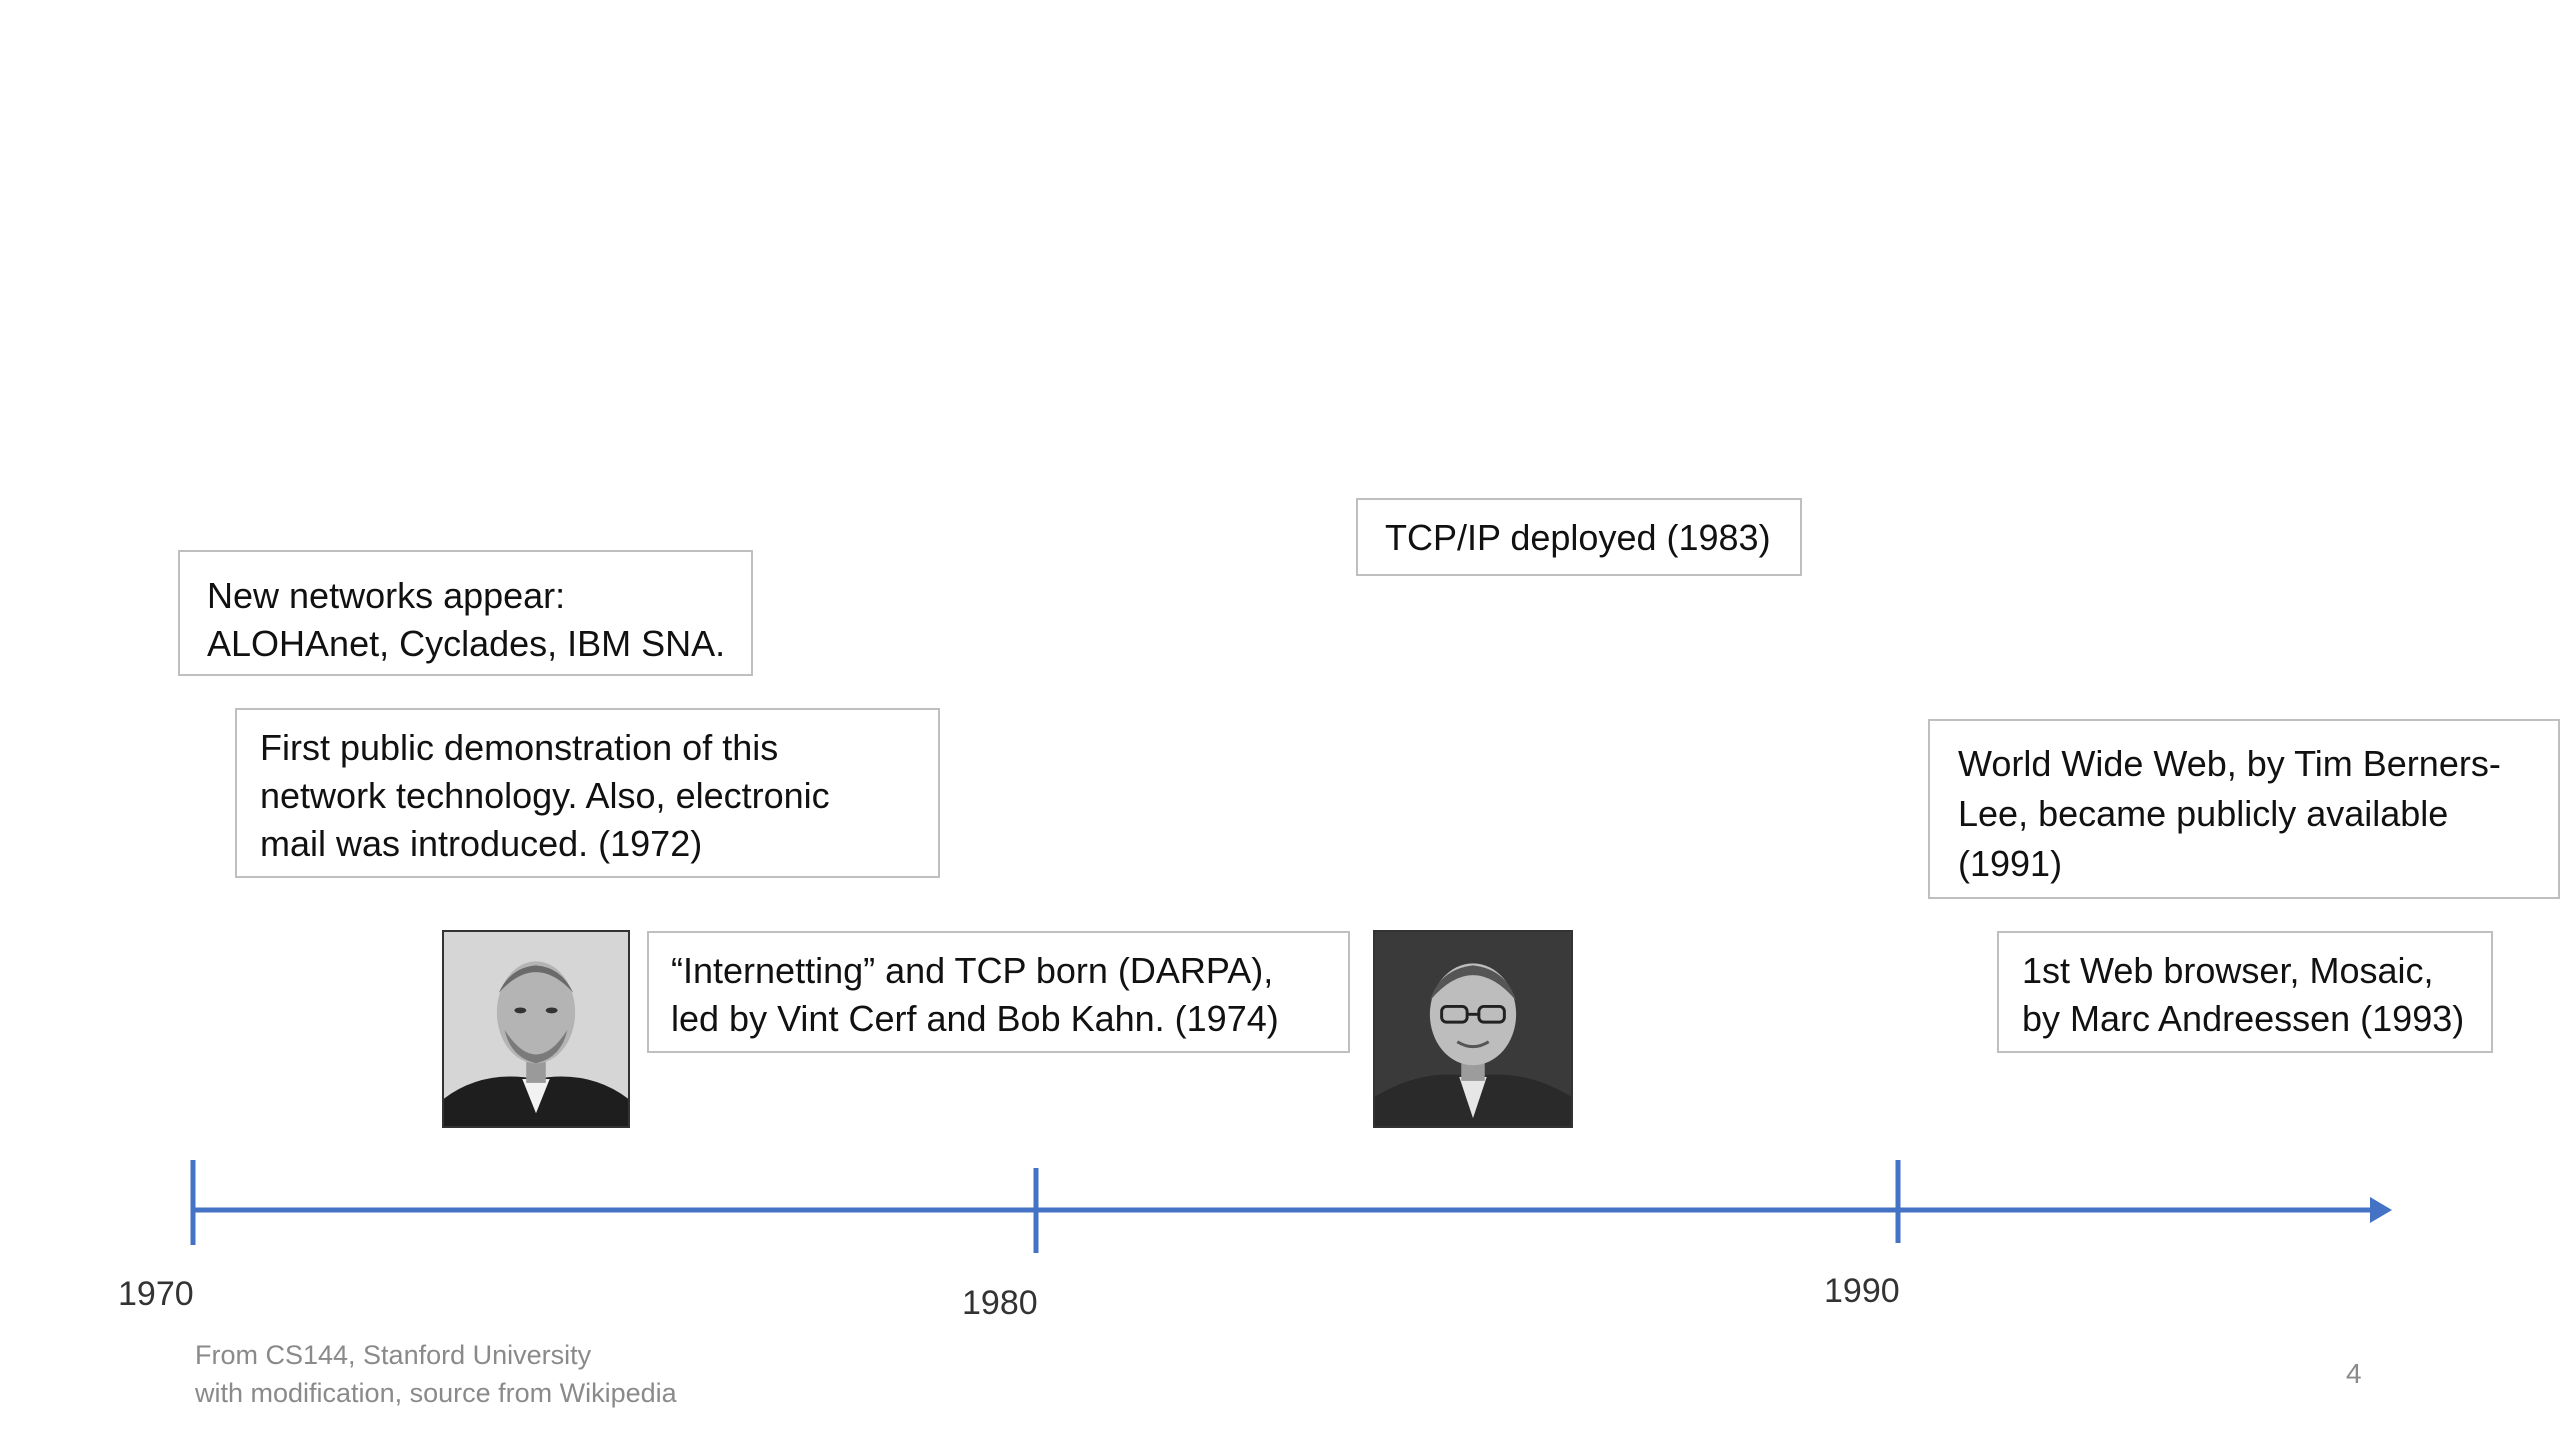  What do you see at coordinates (156, 1294) in the screenshot?
I see `year-label-1970: 1970` at bounding box center [156, 1294].